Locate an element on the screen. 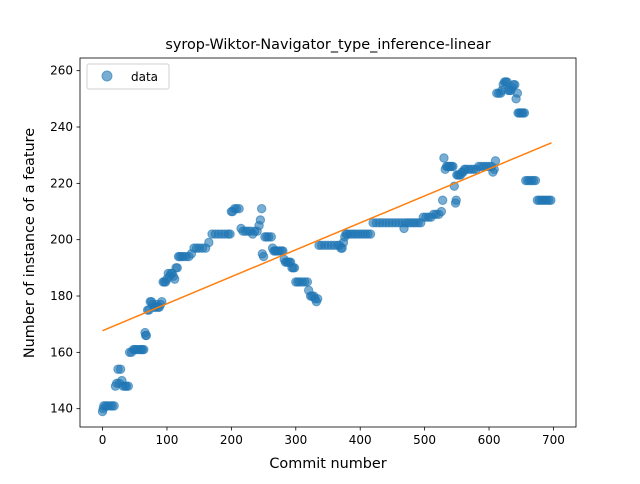  x-tick-label: 300 is located at coordinates (295, 440).